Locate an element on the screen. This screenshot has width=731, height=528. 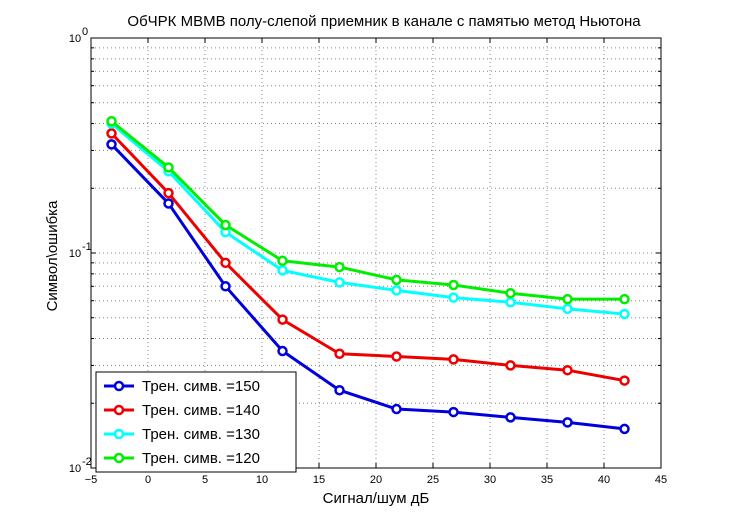
x-tick-label: 35 is located at coordinates (547, 480).